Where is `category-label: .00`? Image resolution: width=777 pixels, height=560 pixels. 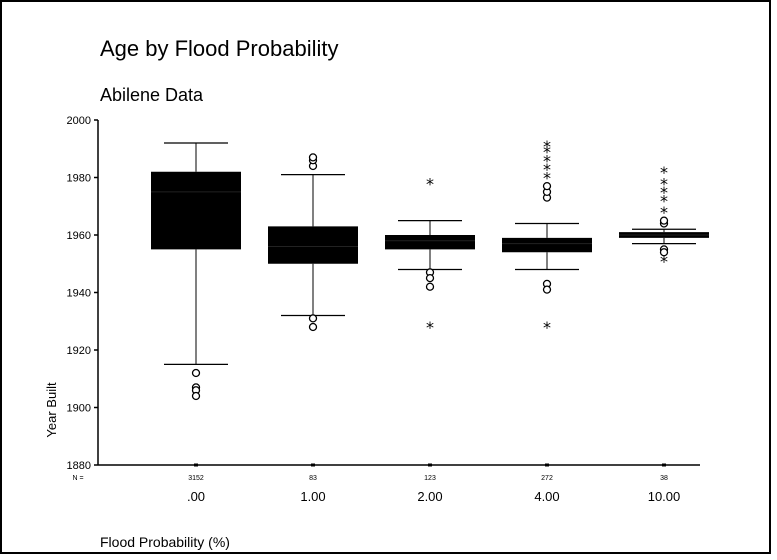 category-label: .00 is located at coordinates (196, 496).